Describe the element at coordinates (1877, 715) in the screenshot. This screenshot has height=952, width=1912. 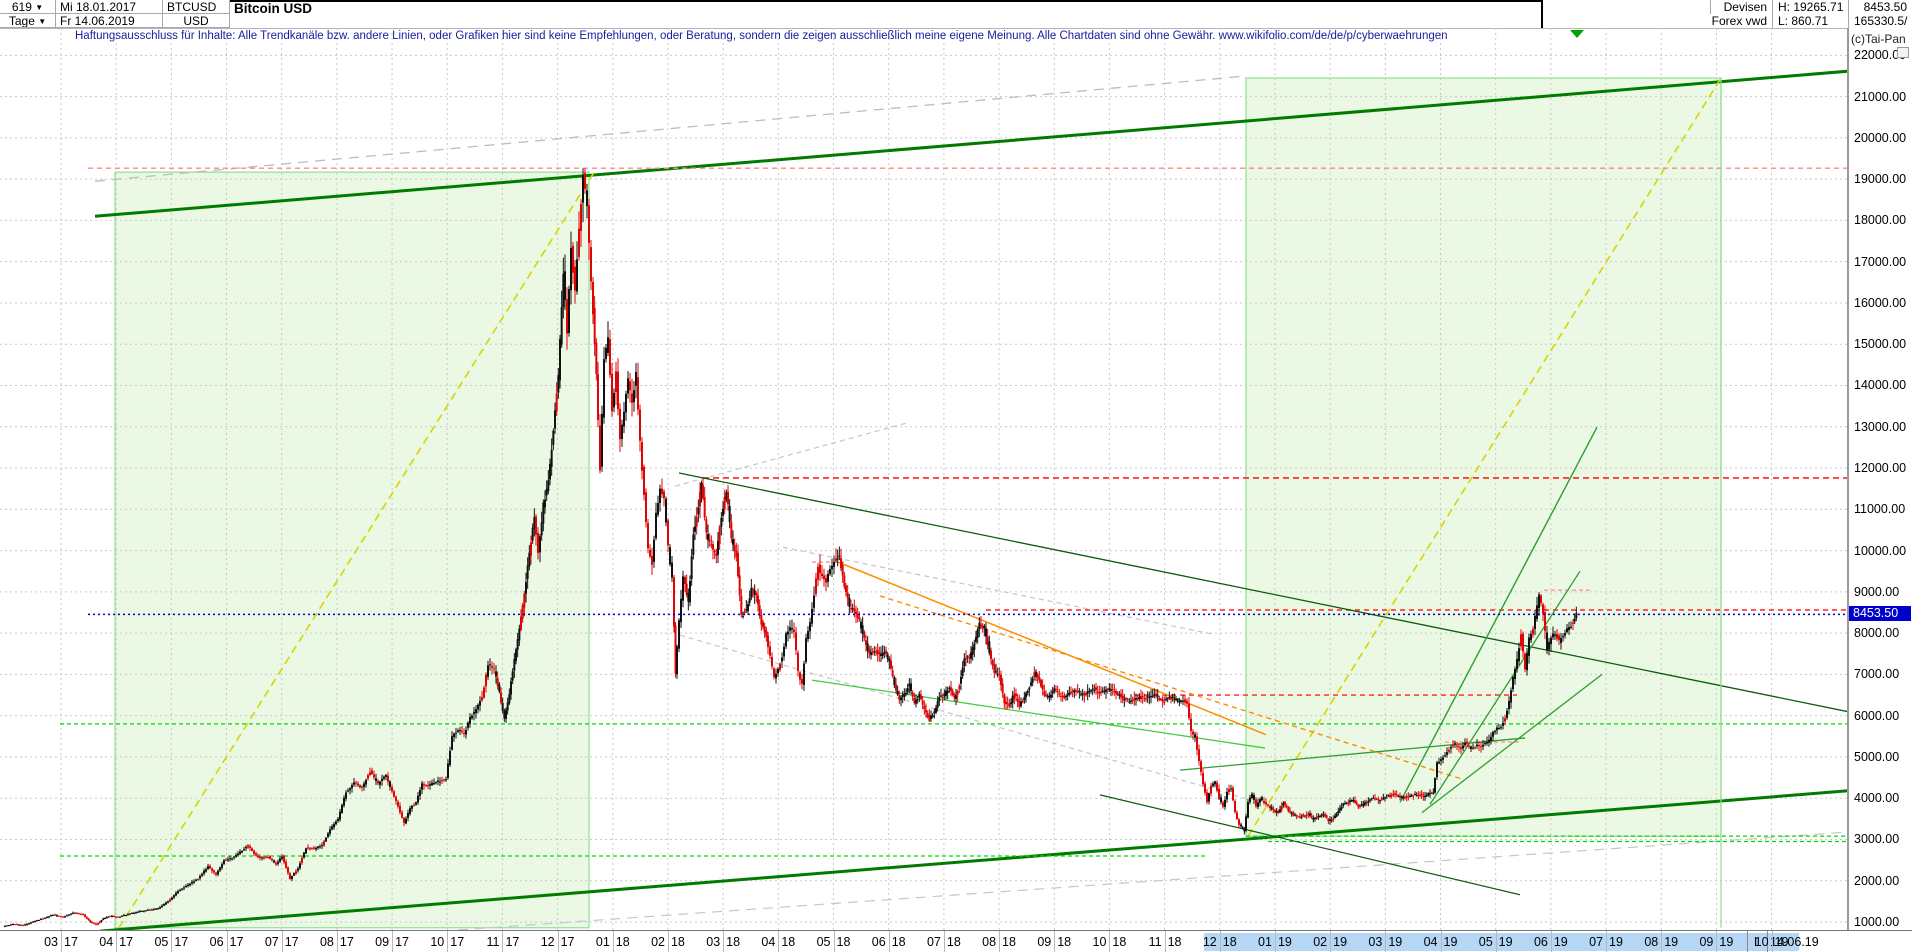
I see `price-axis-label: 6000.00` at that location.